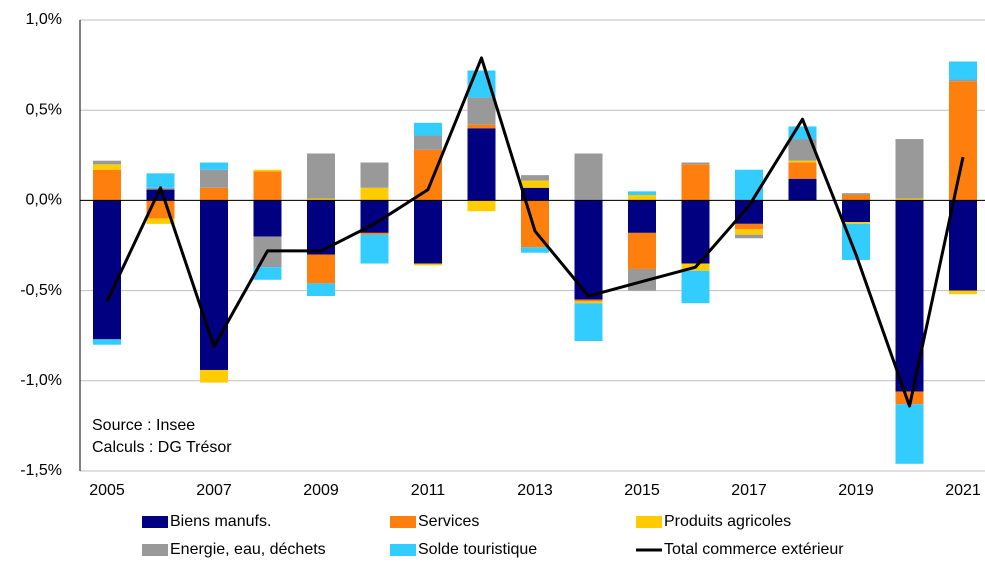 The height and width of the screenshot is (561, 985). What do you see at coordinates (448, 521) in the screenshot?
I see `legend-label: Services` at bounding box center [448, 521].